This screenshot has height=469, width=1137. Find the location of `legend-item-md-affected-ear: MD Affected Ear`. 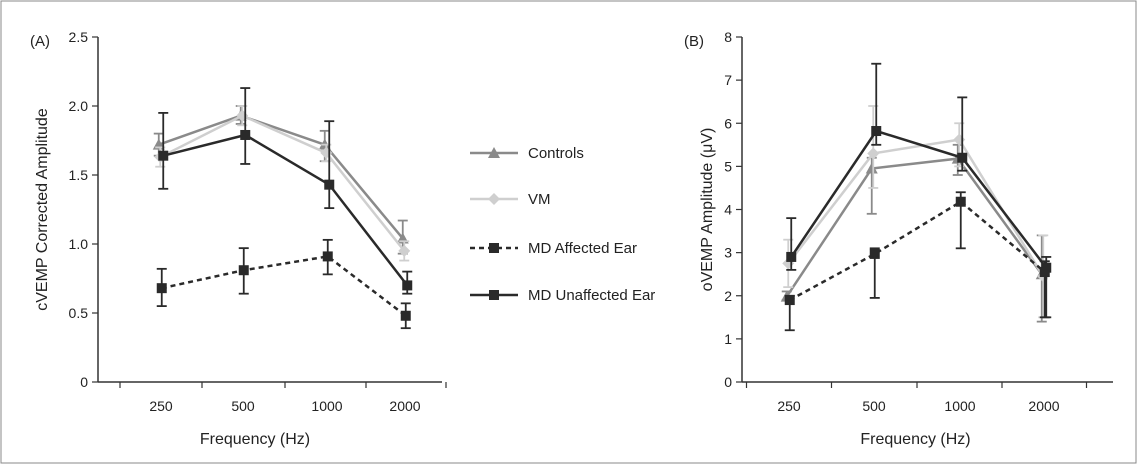

legend-item-md-affected-ear: MD Affected Ear is located at coordinates (553, 248).